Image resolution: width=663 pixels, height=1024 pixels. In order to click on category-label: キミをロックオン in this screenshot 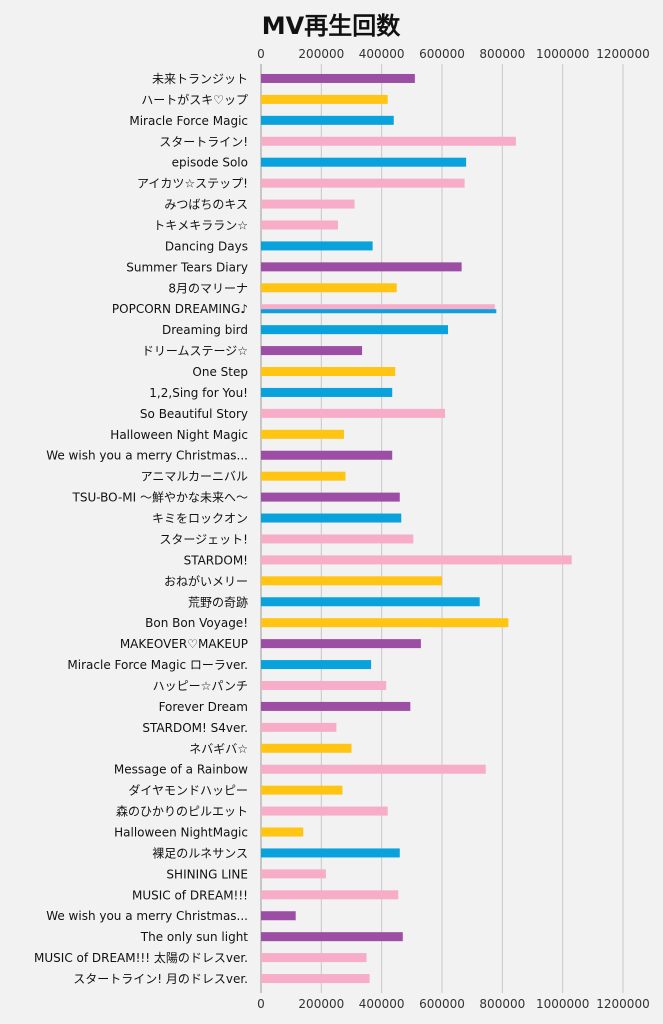, I will do `click(200, 519)`.